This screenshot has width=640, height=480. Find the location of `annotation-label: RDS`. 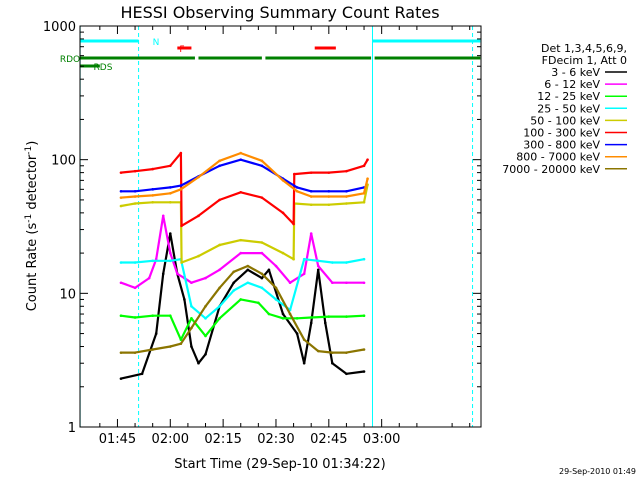

annotation-label: RDS is located at coordinates (103, 68).